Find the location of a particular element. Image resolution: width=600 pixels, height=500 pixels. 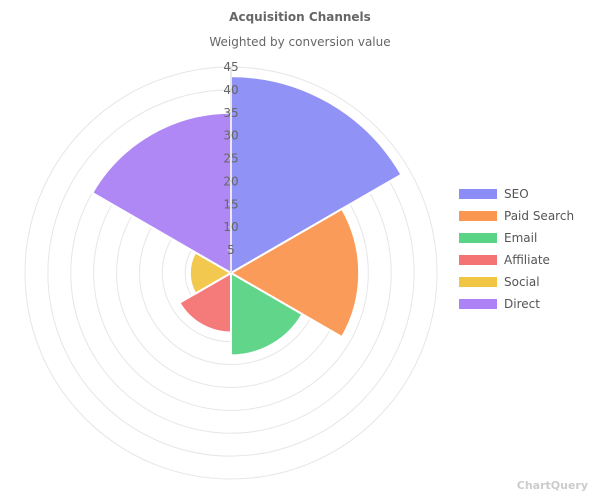

radial-tick-label: 15 is located at coordinates (230, 204).